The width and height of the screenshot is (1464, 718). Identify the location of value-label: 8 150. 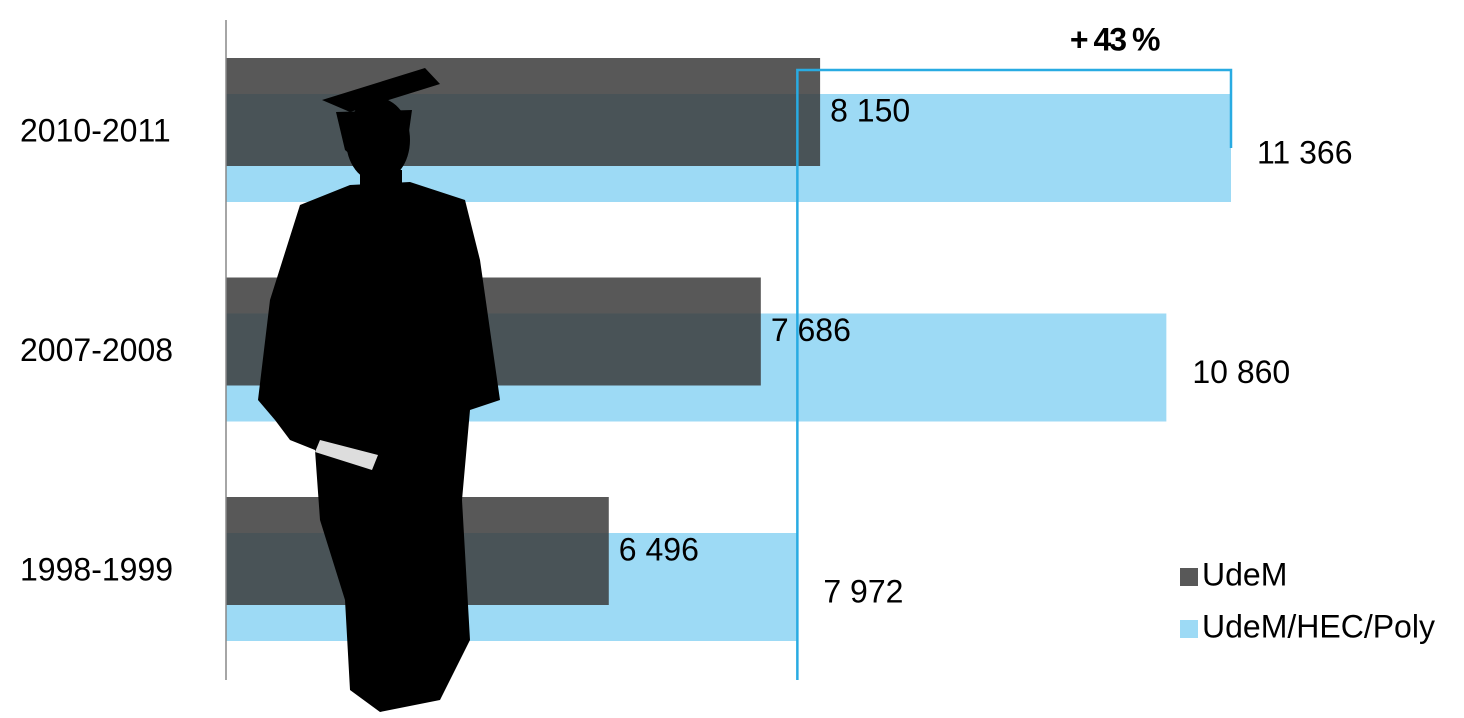
(870, 110).